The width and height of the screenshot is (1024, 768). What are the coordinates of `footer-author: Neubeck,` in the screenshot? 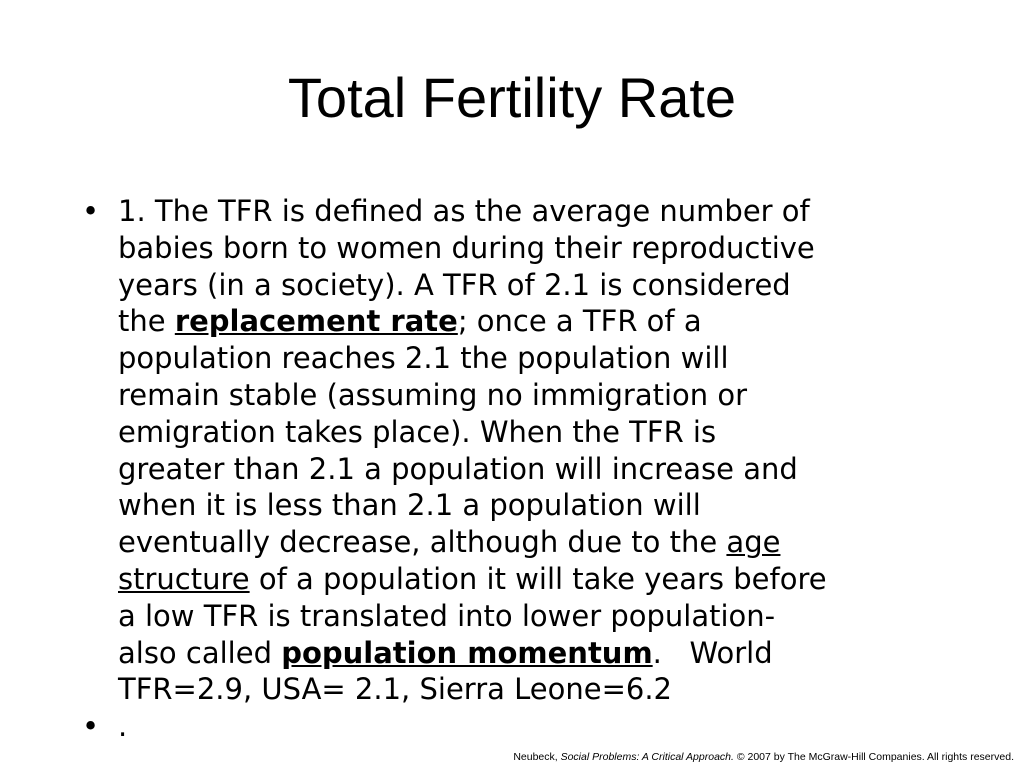 It's located at (537, 757).